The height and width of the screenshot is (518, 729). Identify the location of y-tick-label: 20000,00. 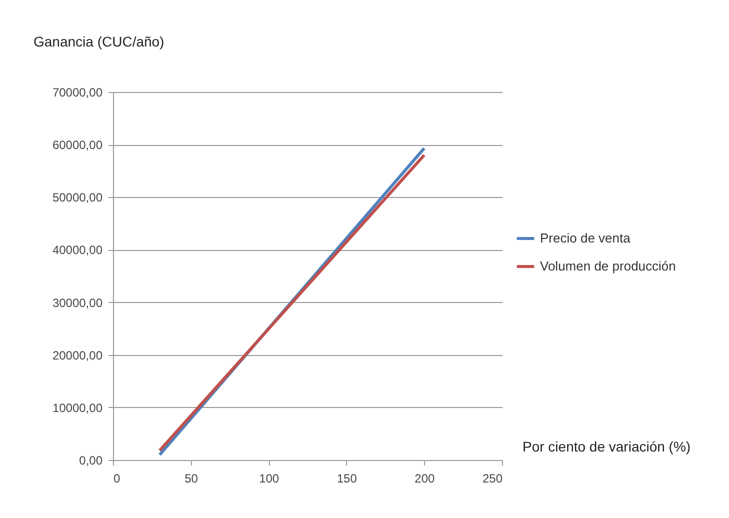
(77, 355).